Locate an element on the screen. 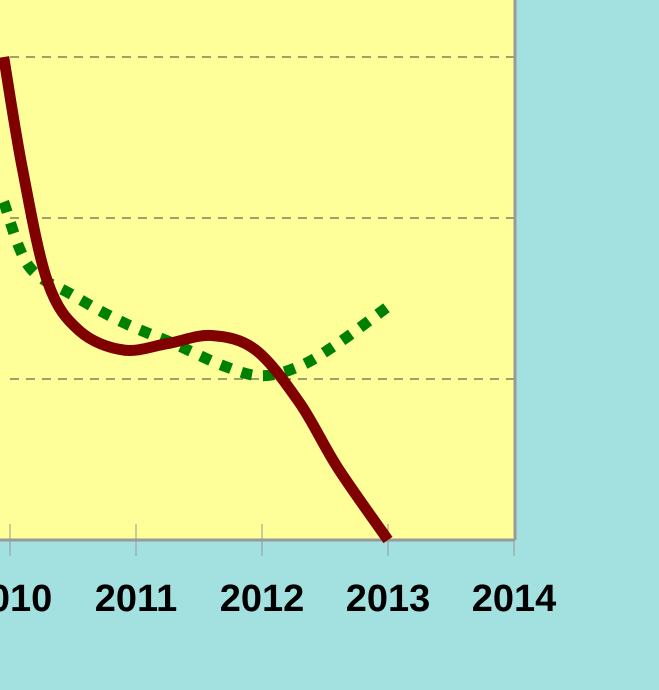  x-tick-label-2011: 2011 is located at coordinates (136, 599).